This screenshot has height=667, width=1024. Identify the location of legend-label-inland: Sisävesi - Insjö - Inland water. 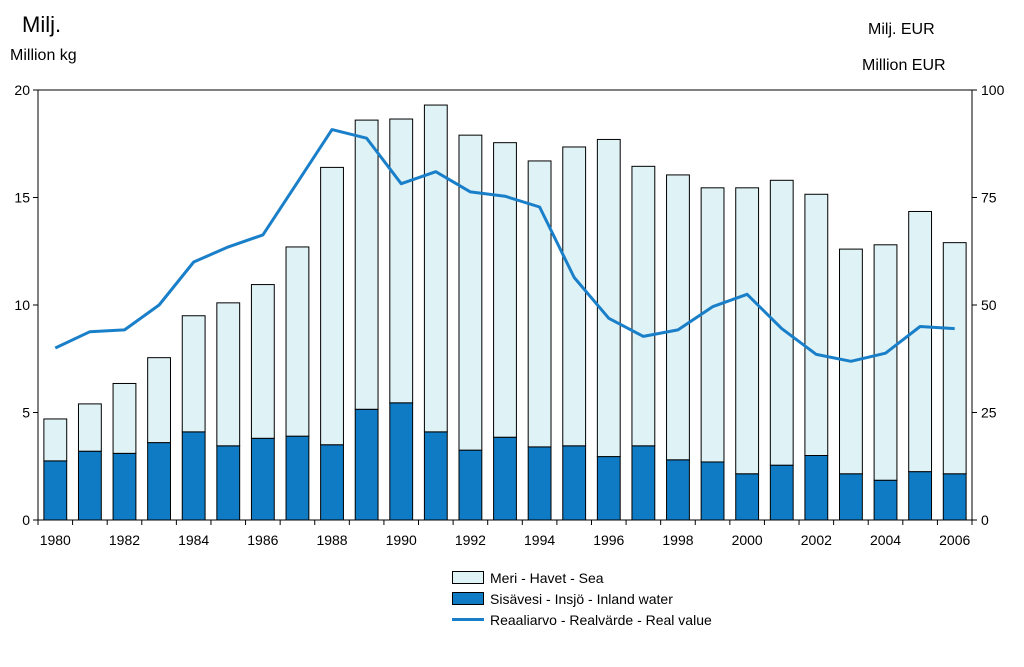
(581, 598).